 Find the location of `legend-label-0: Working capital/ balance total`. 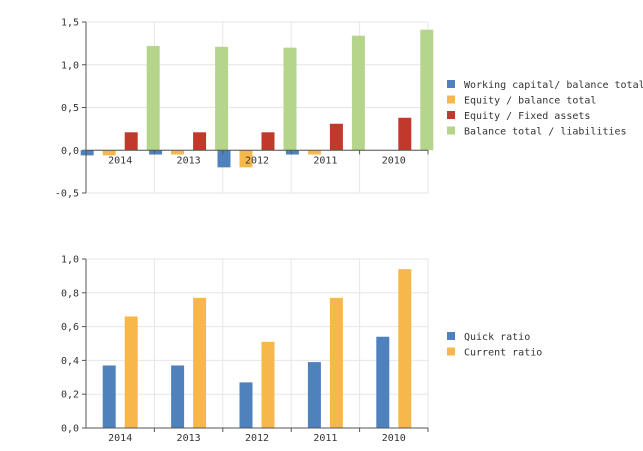

legend-label-0: Working capital/ balance total is located at coordinates (553, 85).